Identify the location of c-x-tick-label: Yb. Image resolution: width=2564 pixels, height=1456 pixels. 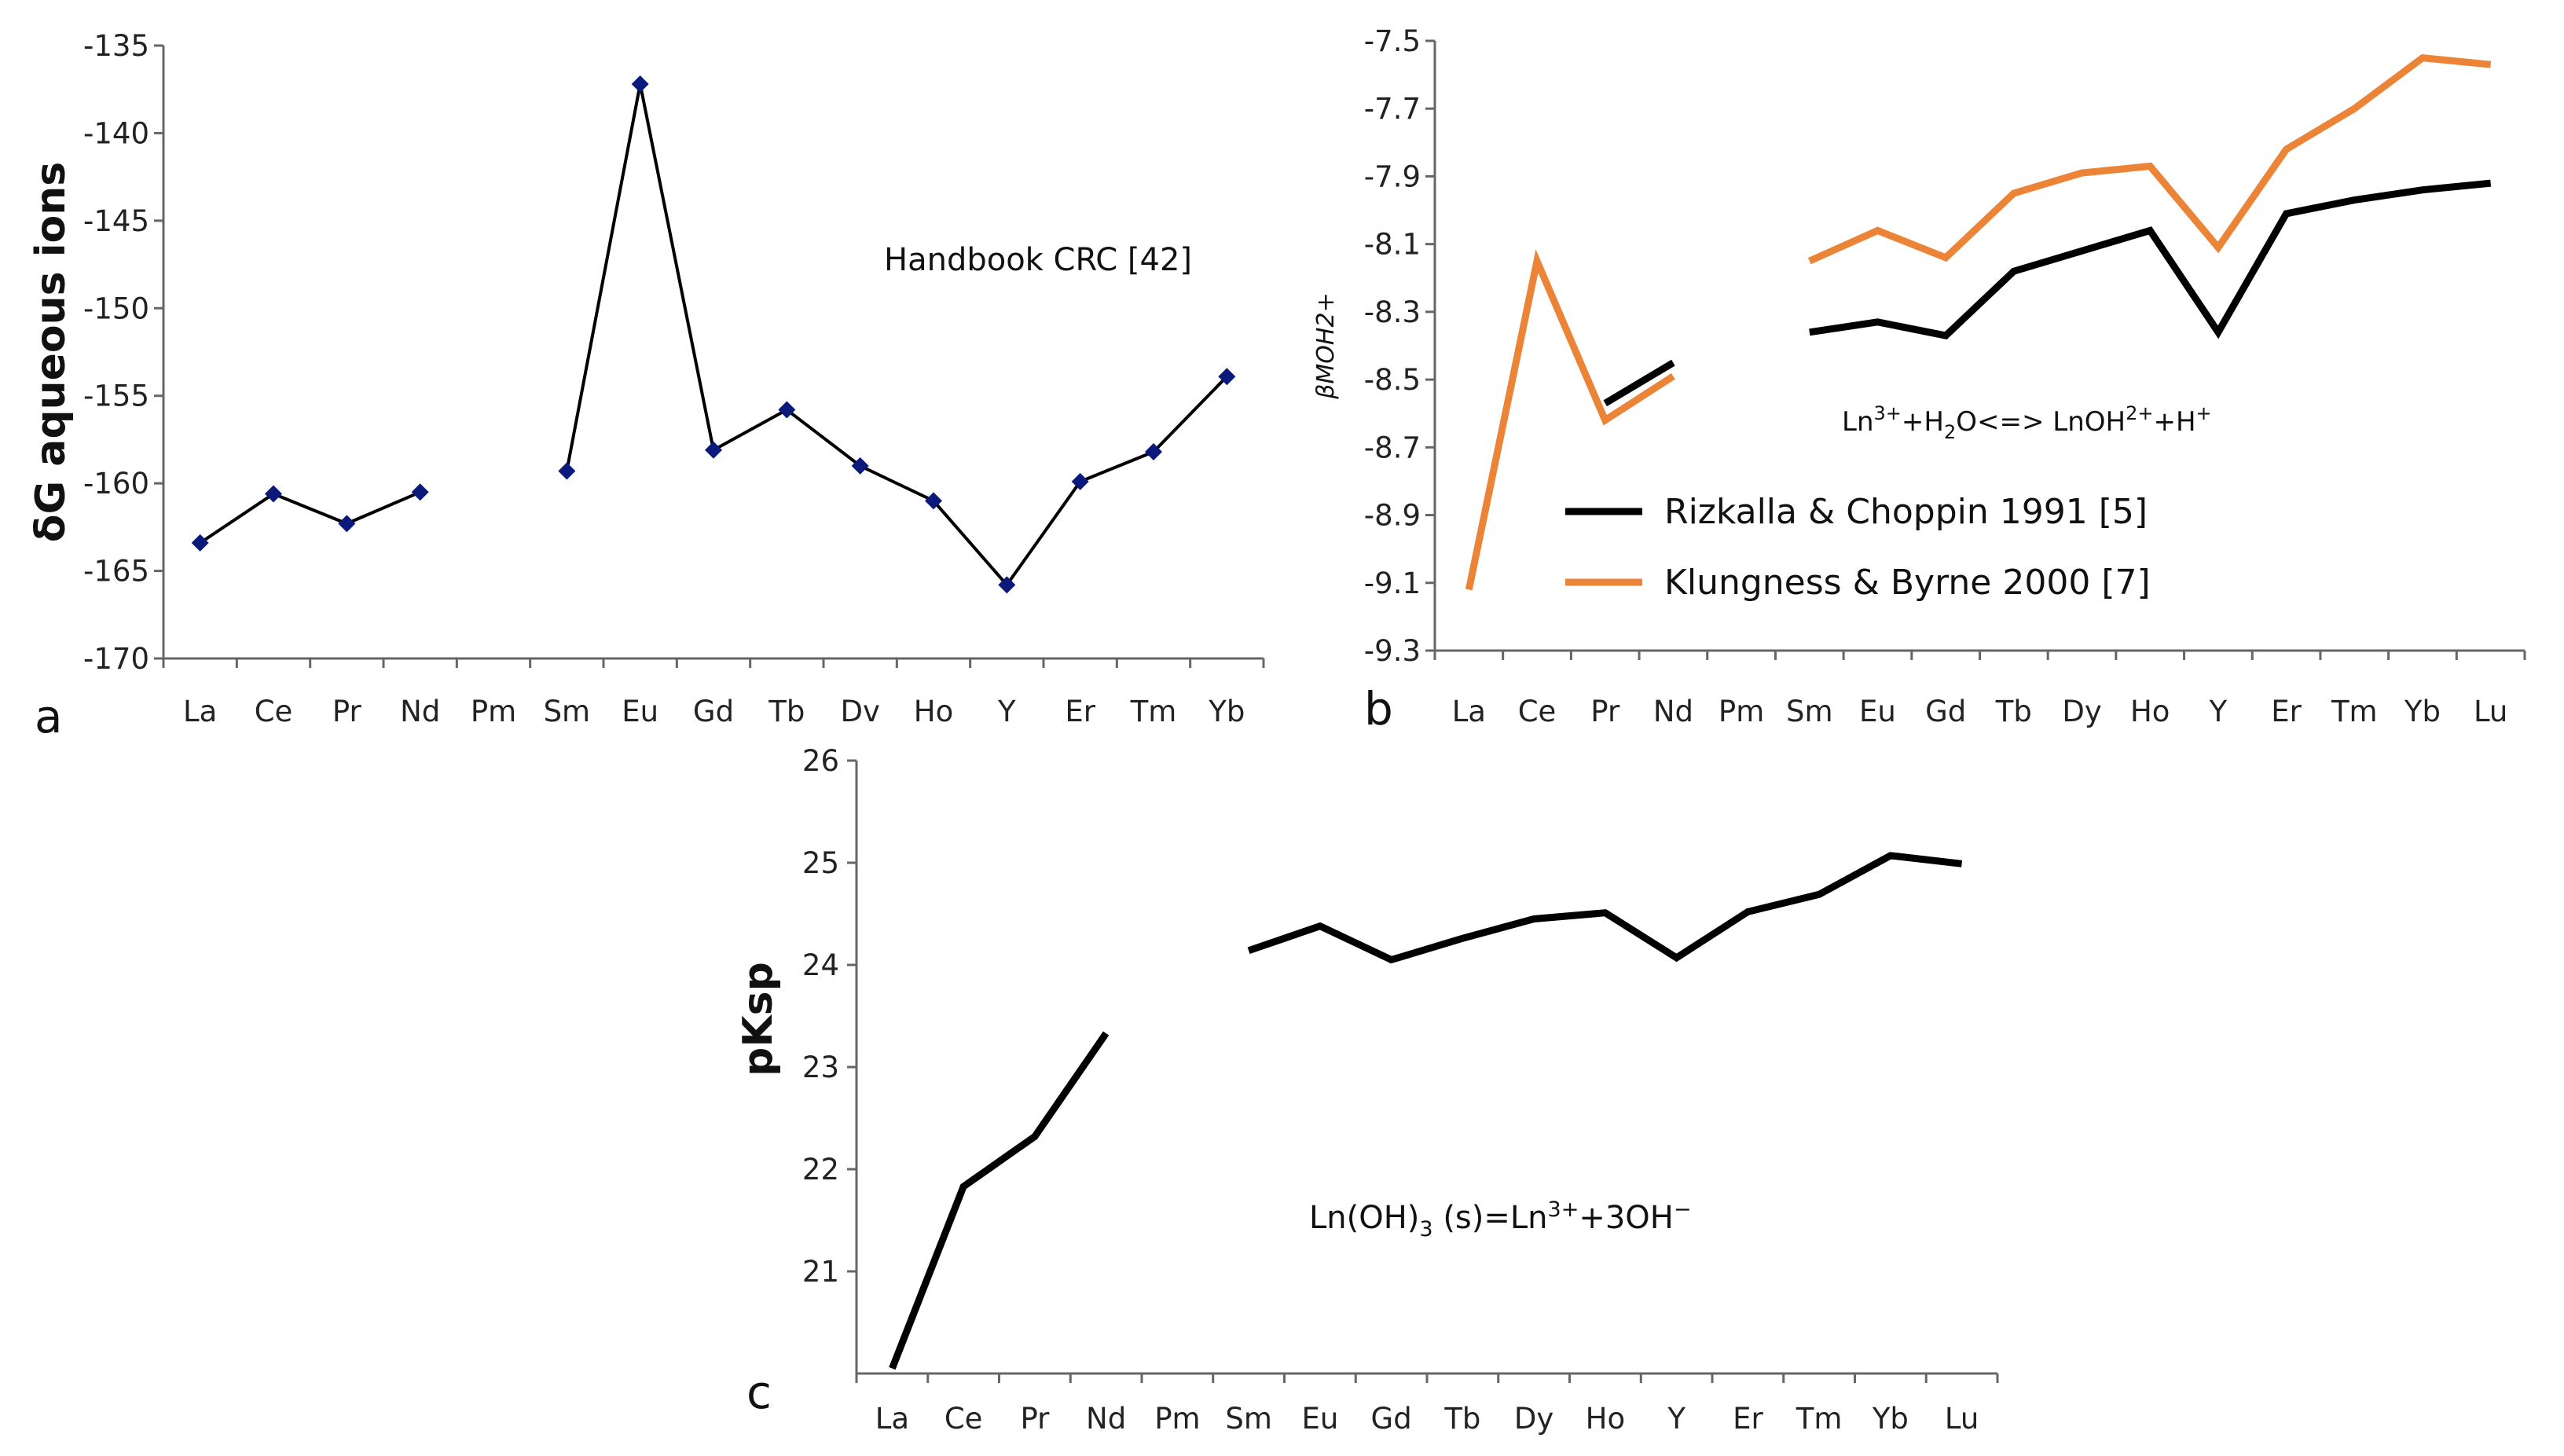
(1890, 1419).